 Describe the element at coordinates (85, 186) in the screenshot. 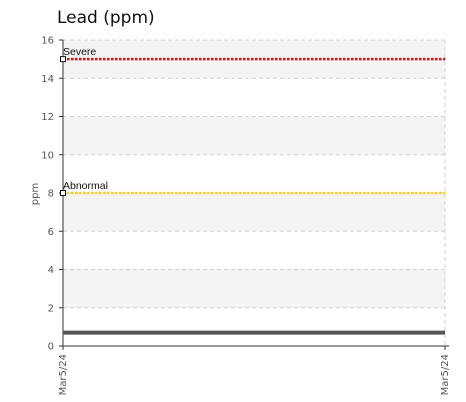

I see `threshold-label: Abnormal` at that location.